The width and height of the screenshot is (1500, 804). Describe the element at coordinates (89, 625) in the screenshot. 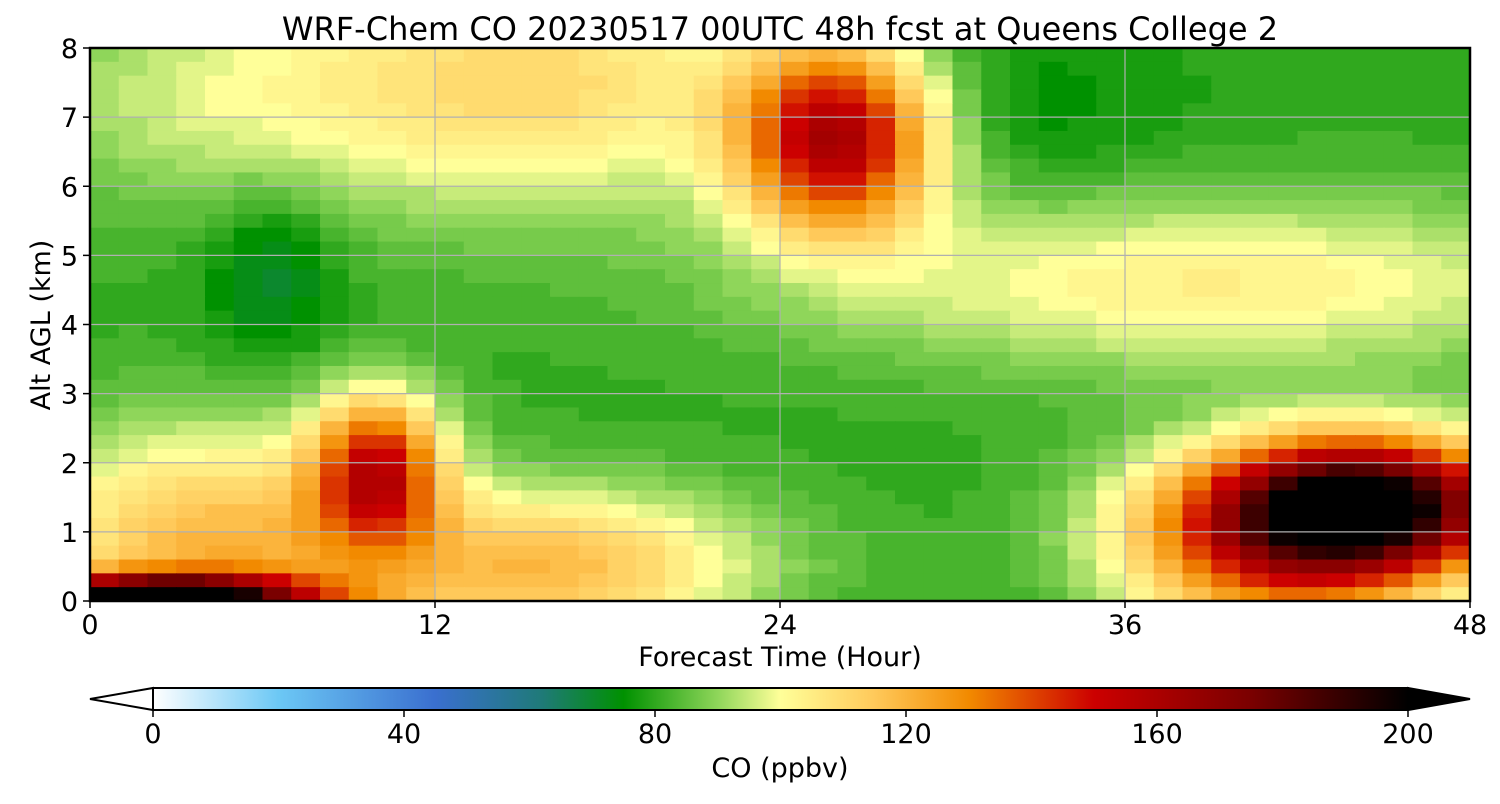

I see `x-tick-label: 0` at that location.